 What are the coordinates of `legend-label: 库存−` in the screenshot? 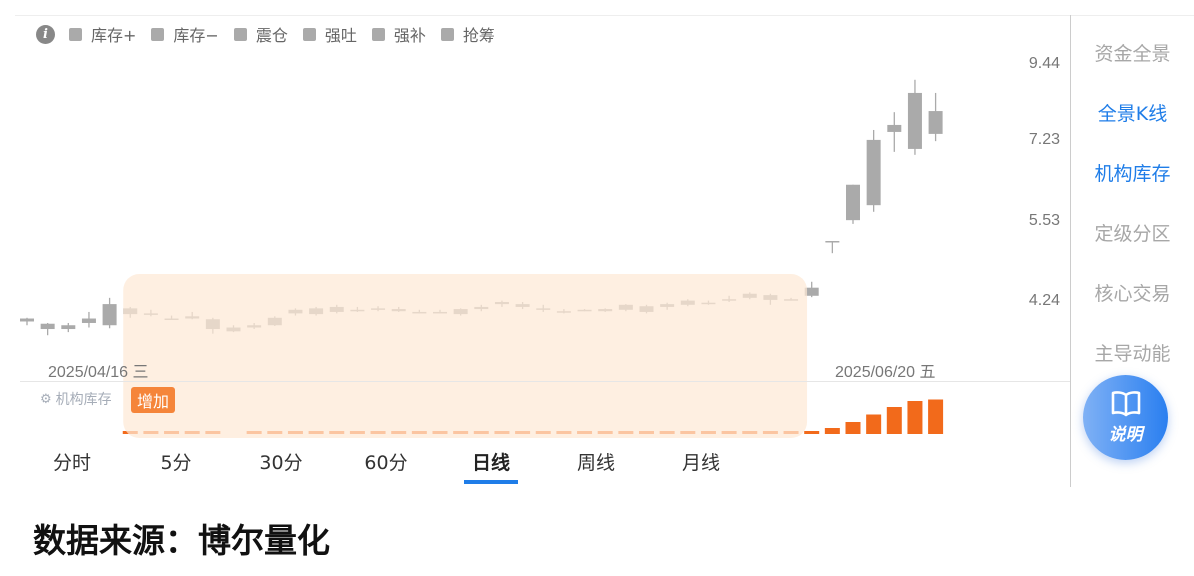 It's located at (196, 35).